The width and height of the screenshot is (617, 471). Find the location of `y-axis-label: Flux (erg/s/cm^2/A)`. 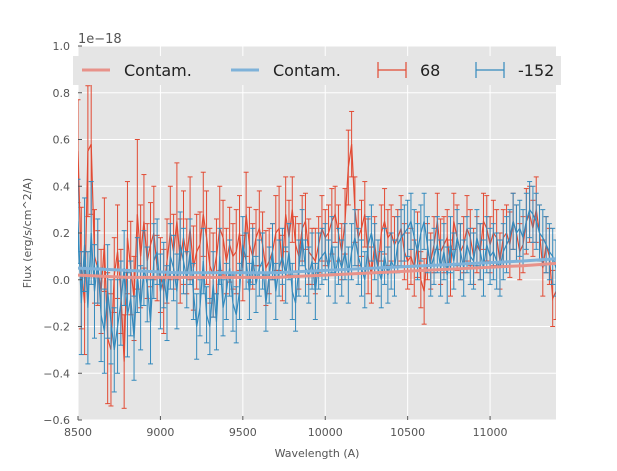

y-axis-label: Flux (erg/s/cm^2/A) is located at coordinates (27, 233).